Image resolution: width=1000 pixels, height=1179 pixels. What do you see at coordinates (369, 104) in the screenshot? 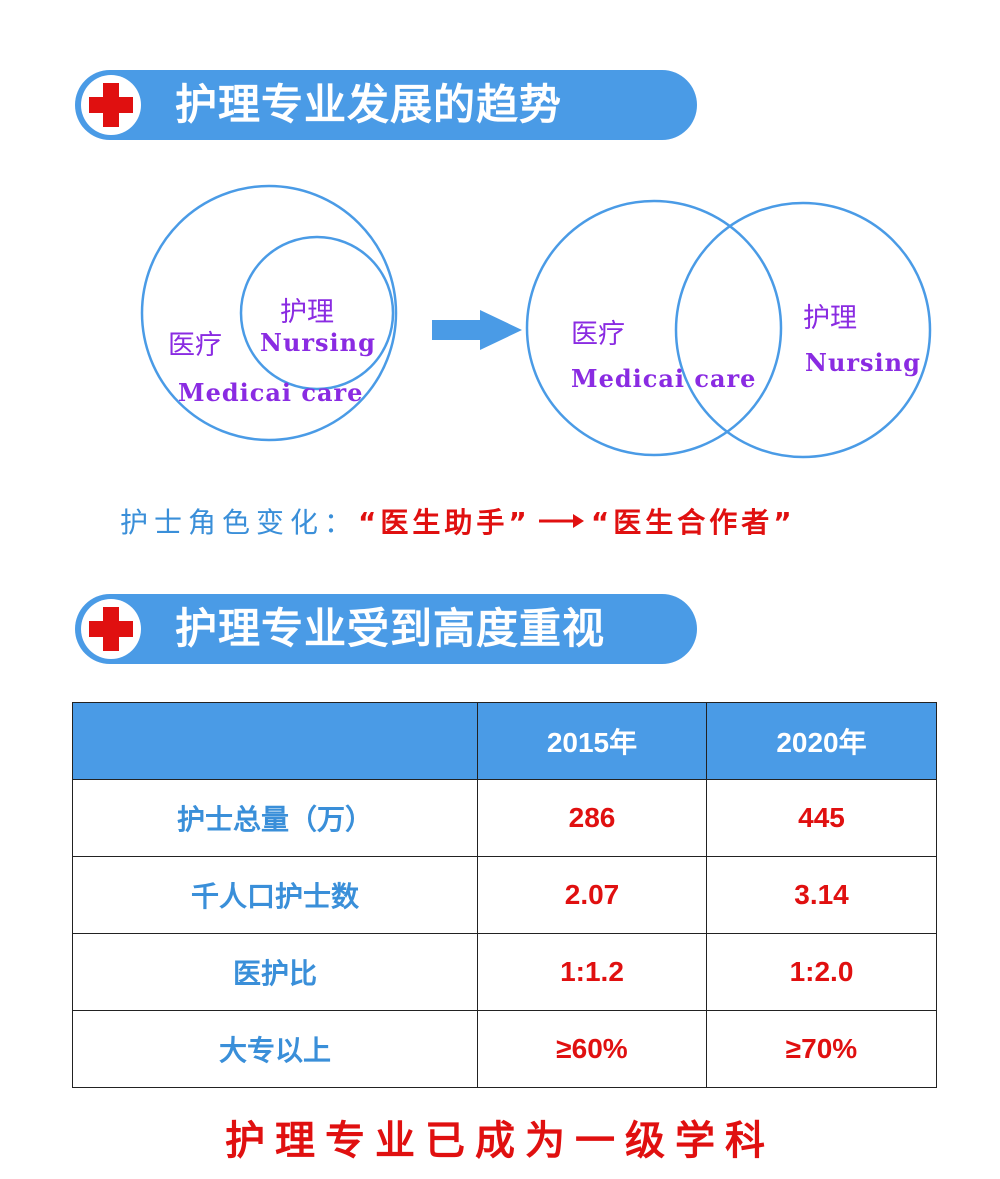
I see `section-title: 护理专业发展的趋势` at bounding box center [369, 104].